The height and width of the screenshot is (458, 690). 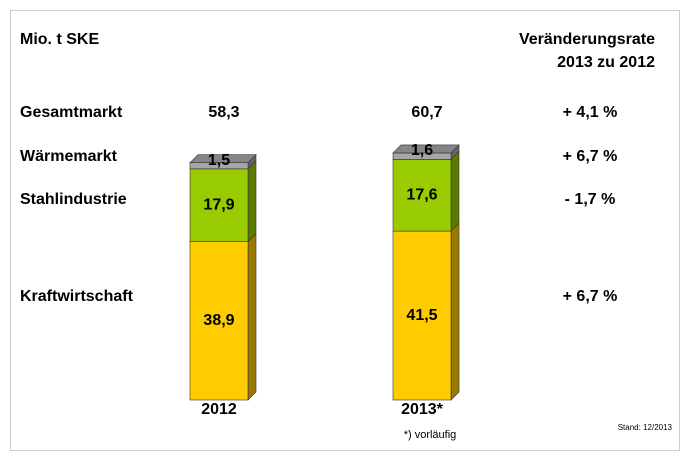 What do you see at coordinates (590, 112) in the screenshot?
I see `change-label: + 4,1 %` at bounding box center [590, 112].